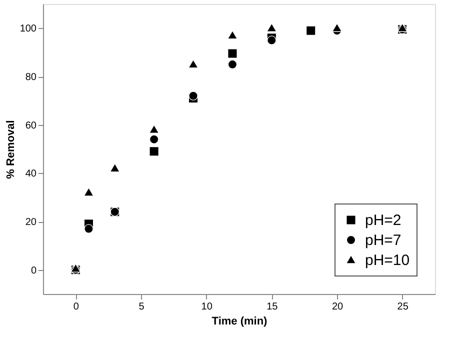  I want to click on x-axis-title: Time (min), so click(240, 322).